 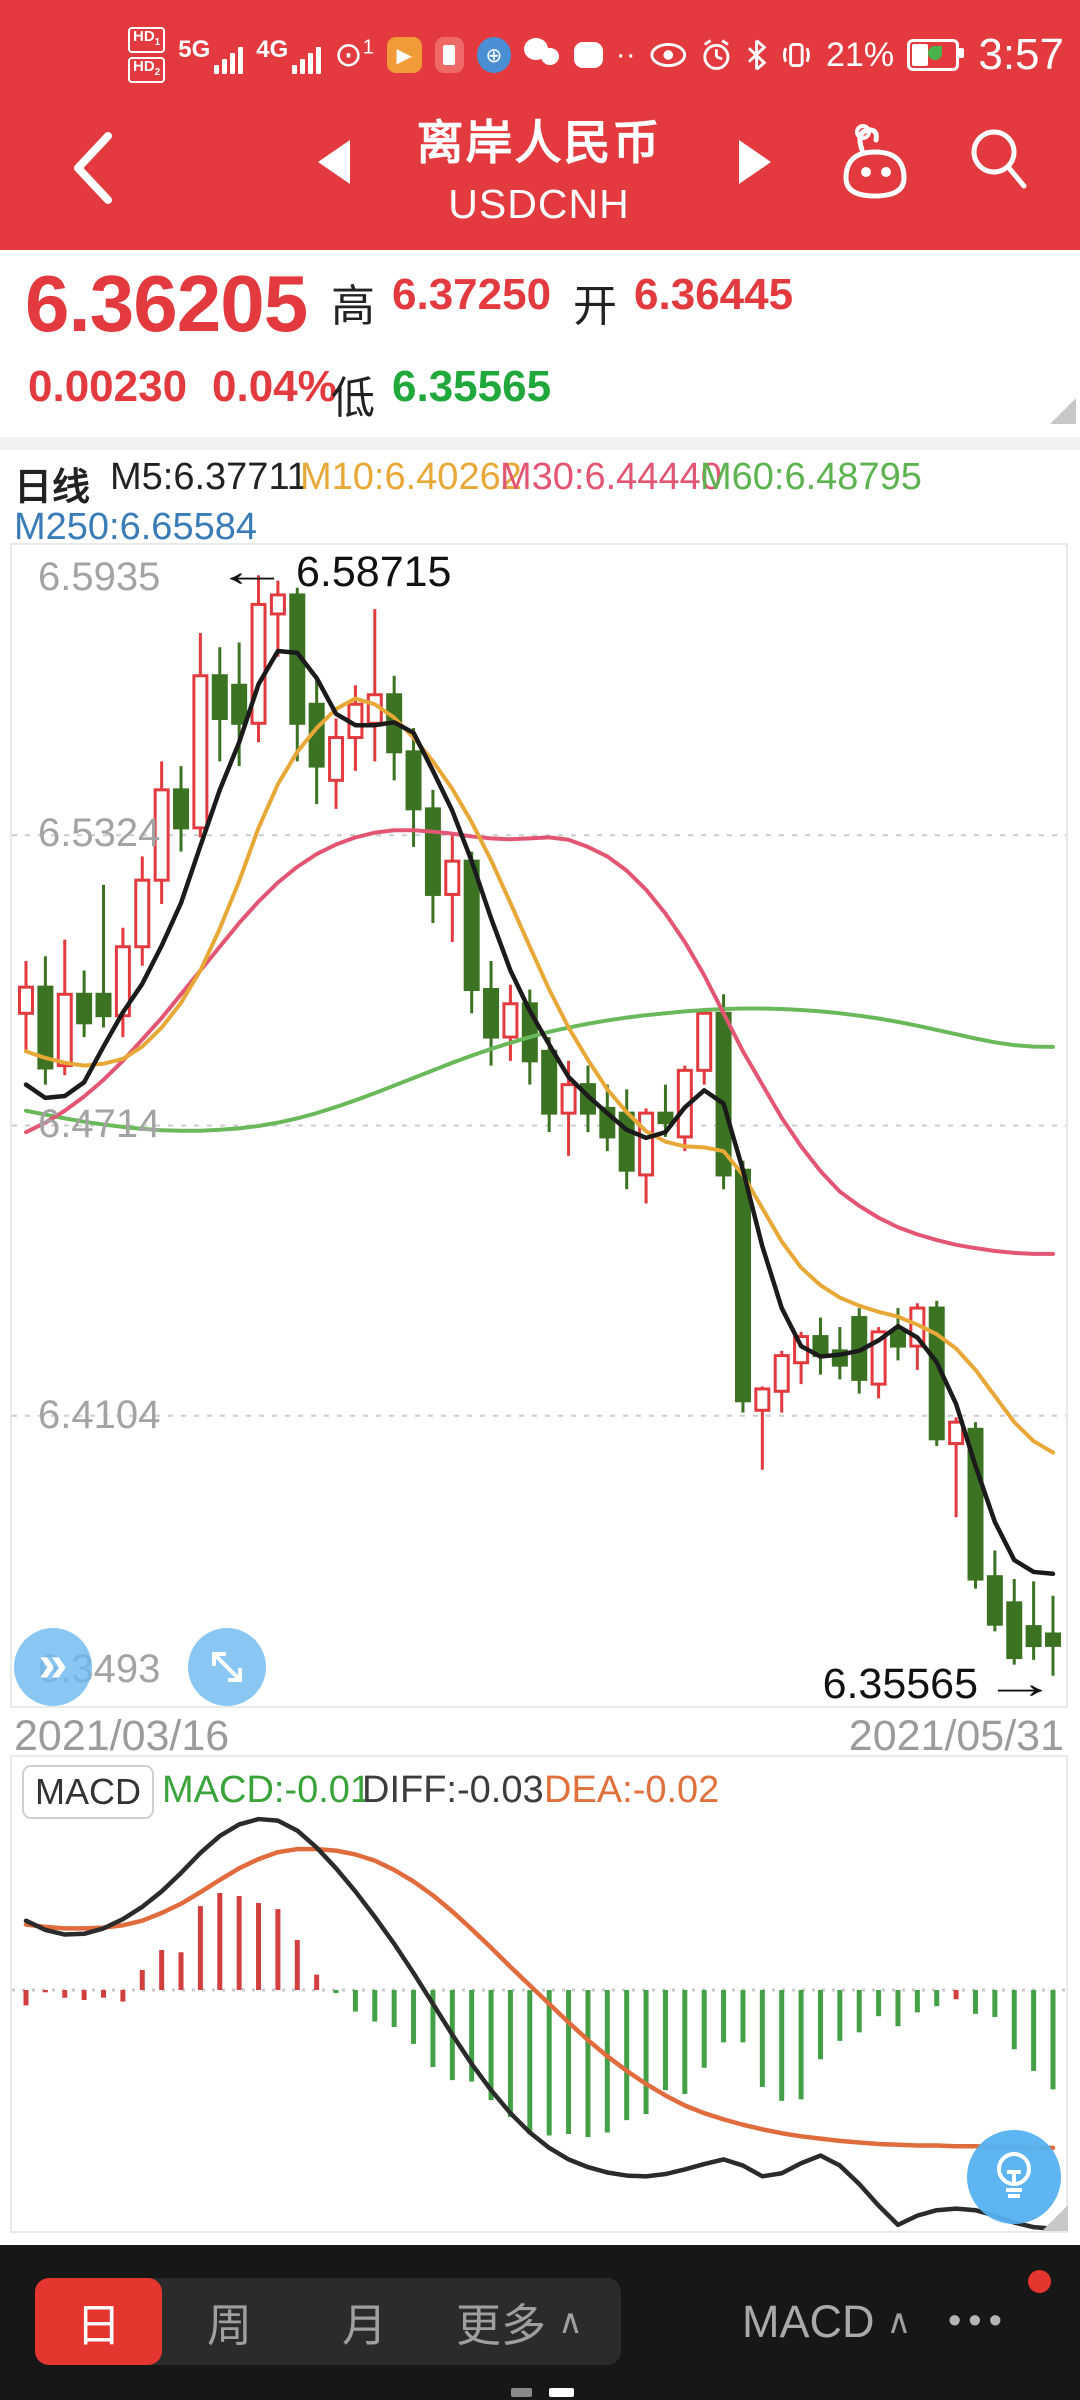 I want to click on fast-forward-button: », so click(x=53, y=1667).